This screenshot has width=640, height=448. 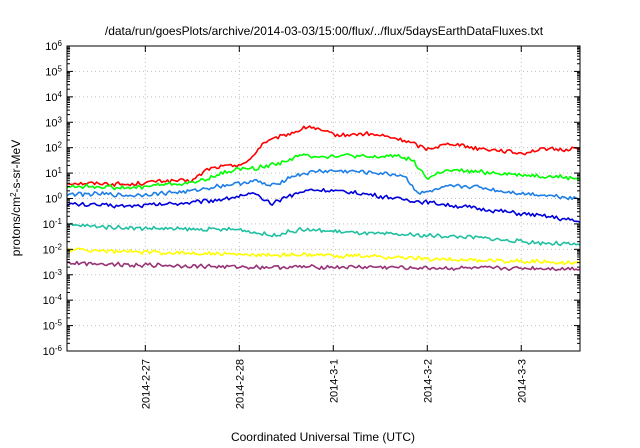 What do you see at coordinates (53, 223) in the screenshot?
I see `y-tick-label: 10⁻¹` at bounding box center [53, 223].